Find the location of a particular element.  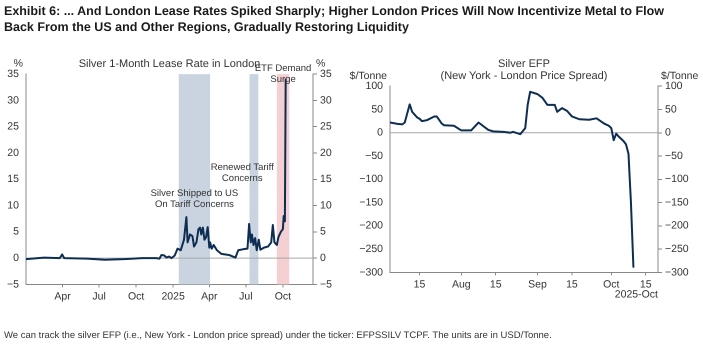

y2-tick-label: −5 is located at coordinates (326, 284).